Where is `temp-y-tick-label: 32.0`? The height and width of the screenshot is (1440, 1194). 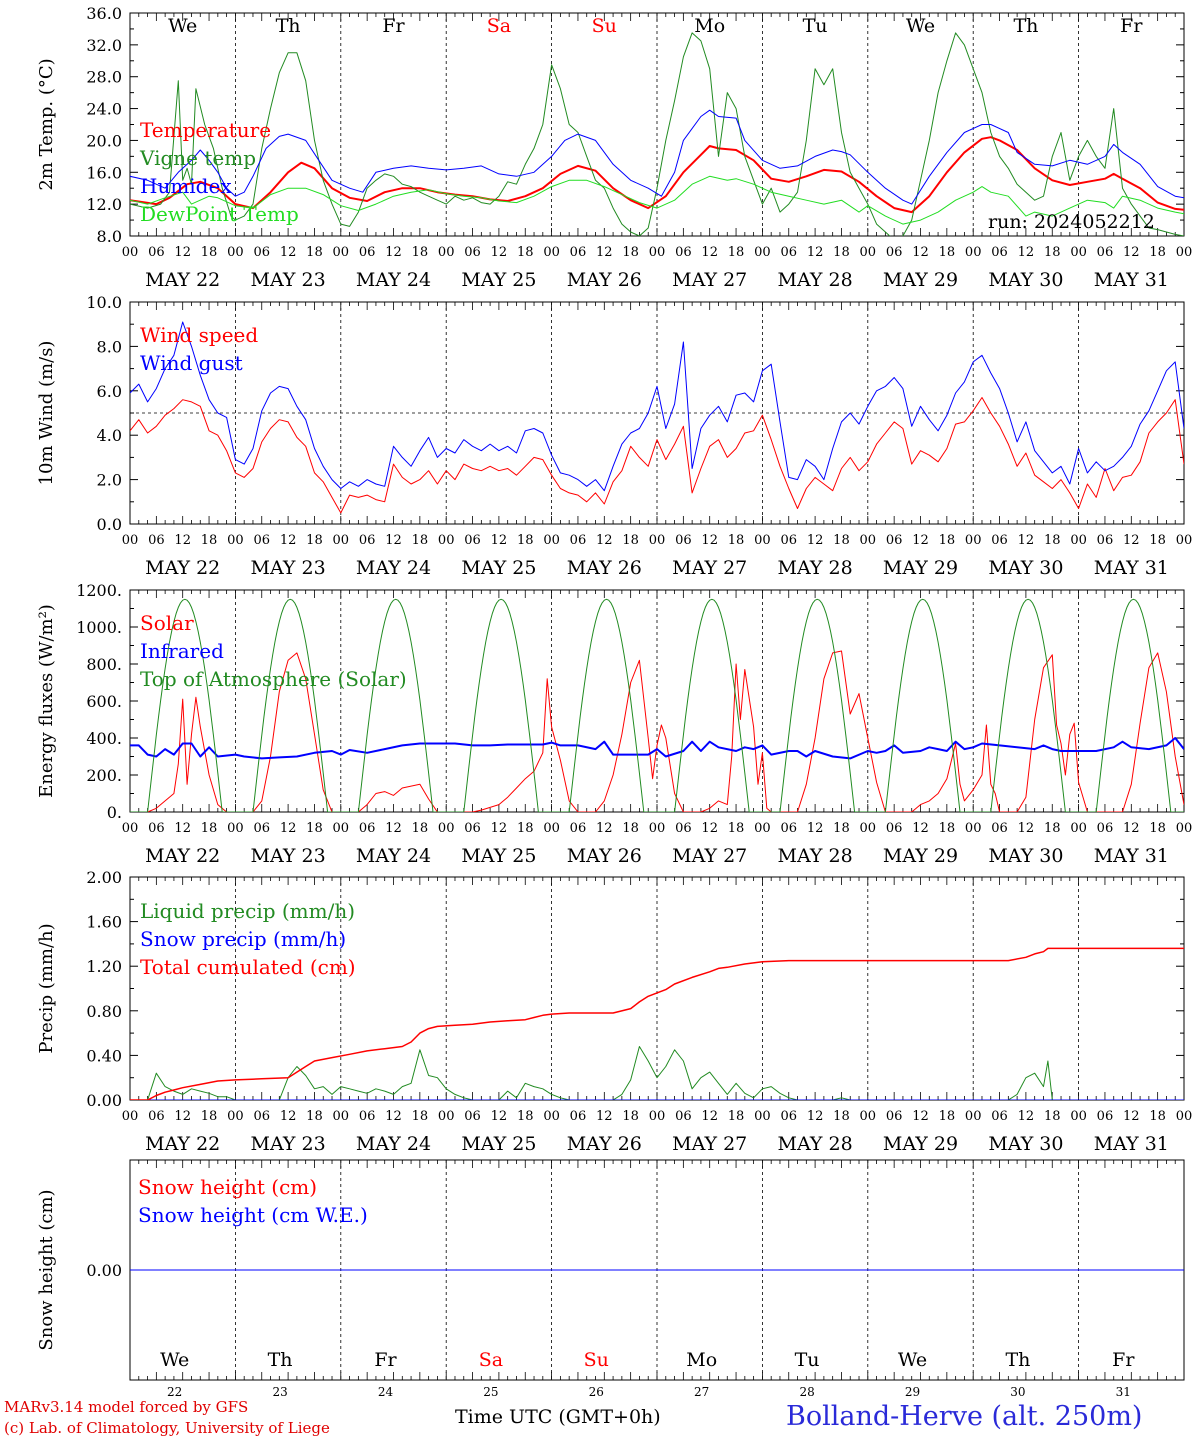
temp-y-tick-label: 32.0 is located at coordinates (104, 45).